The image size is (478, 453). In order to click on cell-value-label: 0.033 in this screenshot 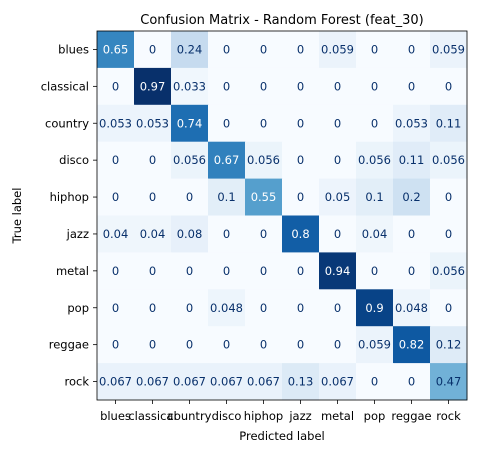, I will do `click(189, 86)`.